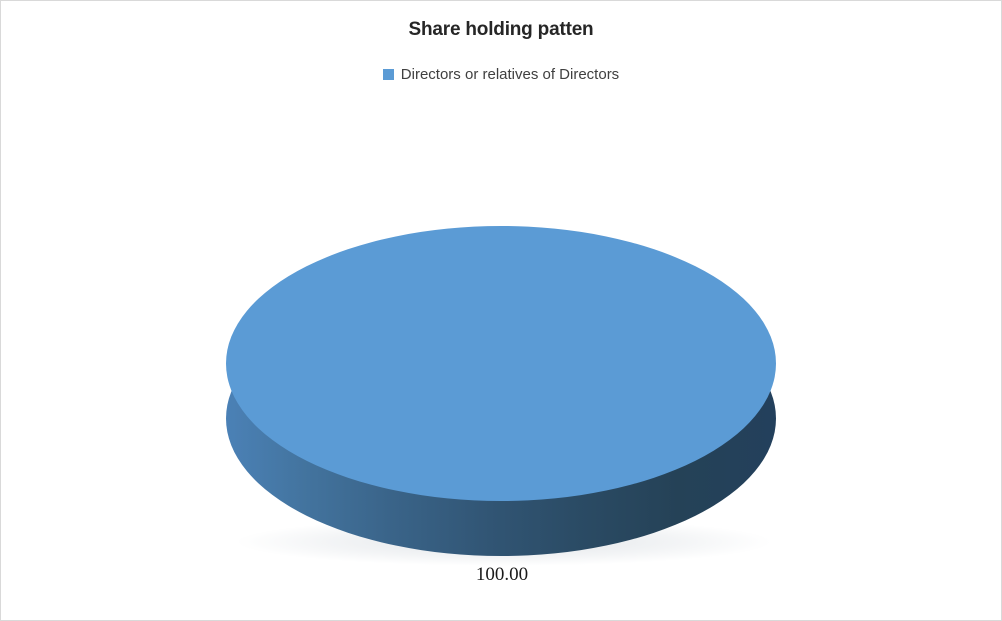 The height and width of the screenshot is (621, 1002). I want to click on legend-item-directors-or-relatives-of-directors: Directors or relatives of Directors, so click(501, 74).